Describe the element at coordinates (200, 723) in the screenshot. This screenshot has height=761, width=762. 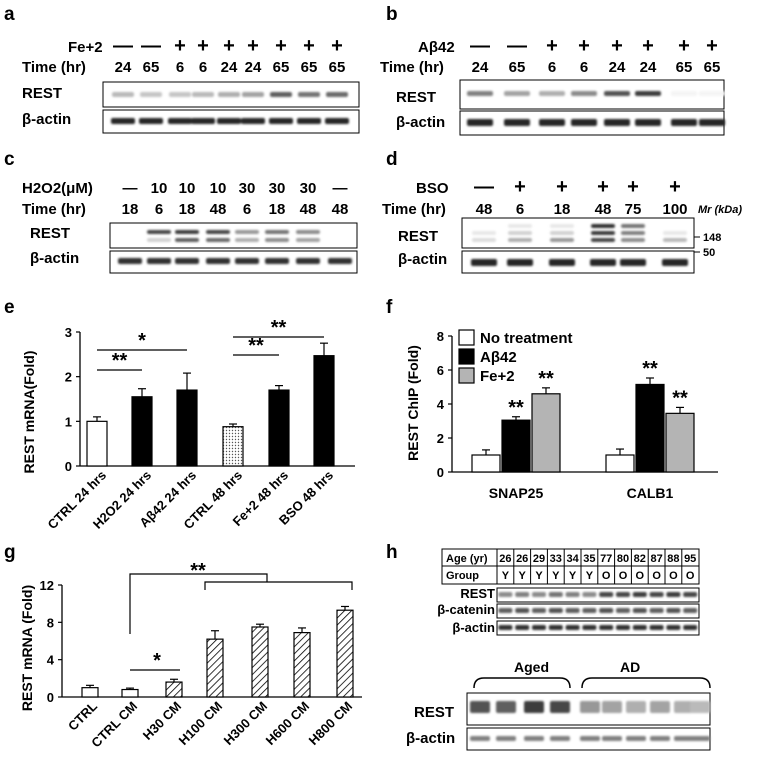
I see `panel-g-xtick-3: H100 CM` at that location.